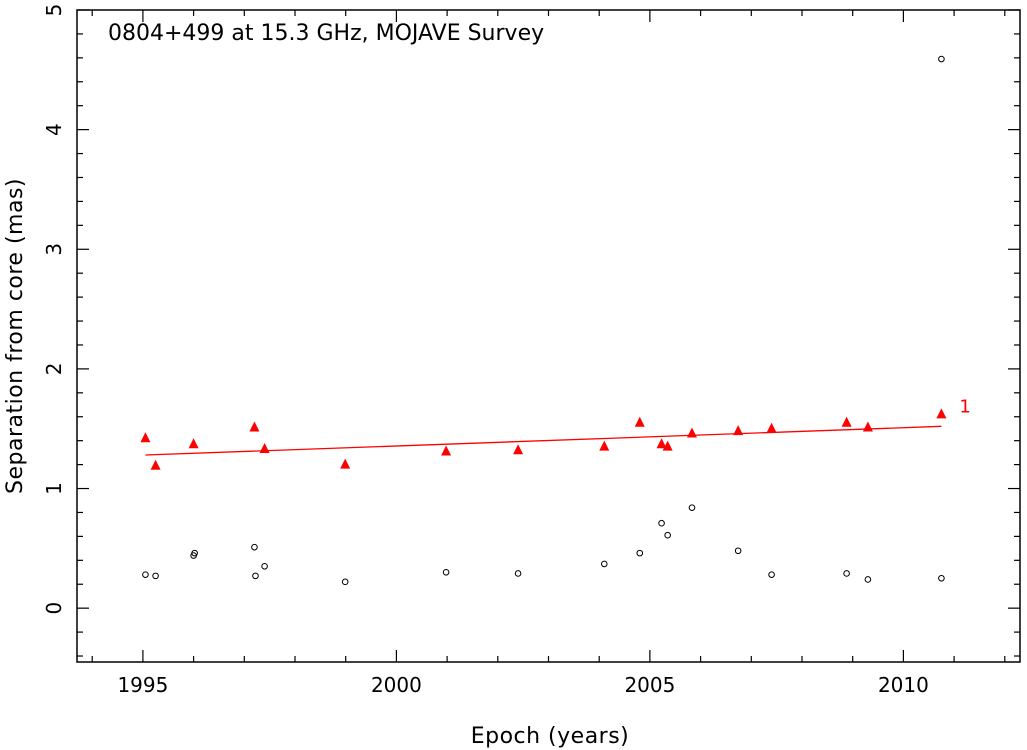  I want to click on x-tick-label: 2005, so click(649, 685).